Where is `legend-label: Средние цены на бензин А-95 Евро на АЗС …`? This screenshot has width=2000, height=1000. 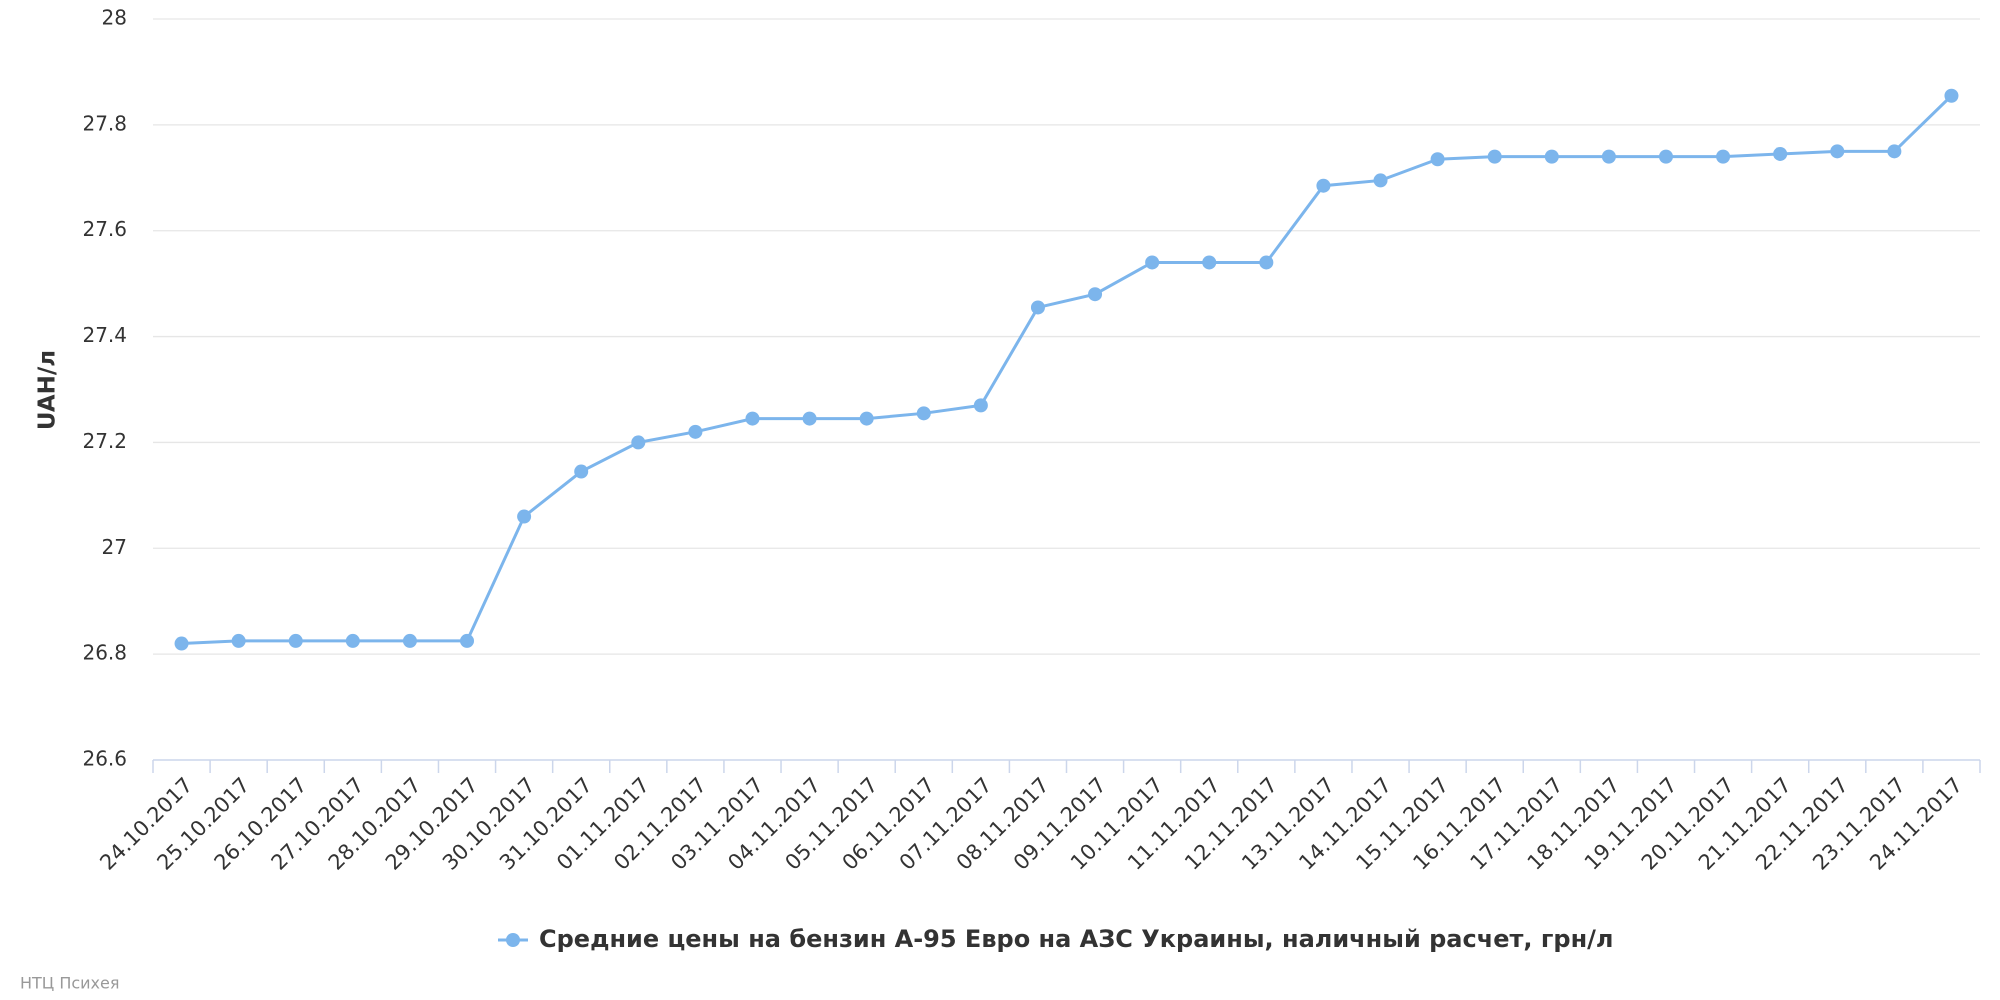 legend-label: Средние цены на бензин А-95 Евро на АЗС … is located at coordinates (1076, 939).